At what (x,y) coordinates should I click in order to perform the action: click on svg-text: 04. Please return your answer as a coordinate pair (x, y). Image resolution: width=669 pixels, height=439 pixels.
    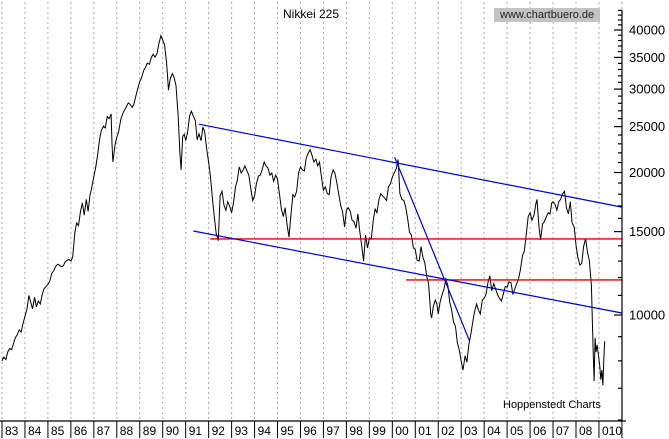
    Looking at the image, I should click on (494, 431).